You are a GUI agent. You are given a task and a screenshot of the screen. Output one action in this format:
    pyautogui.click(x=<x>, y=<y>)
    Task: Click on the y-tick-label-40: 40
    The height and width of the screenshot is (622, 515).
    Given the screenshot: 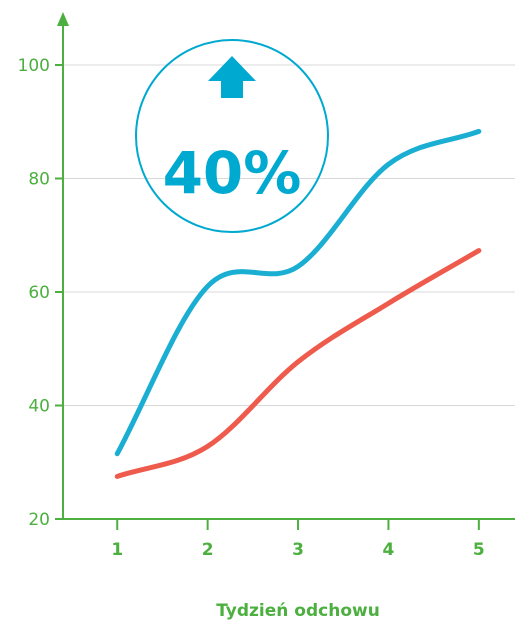 What is the action you would take?
    pyautogui.click(x=39, y=407)
    